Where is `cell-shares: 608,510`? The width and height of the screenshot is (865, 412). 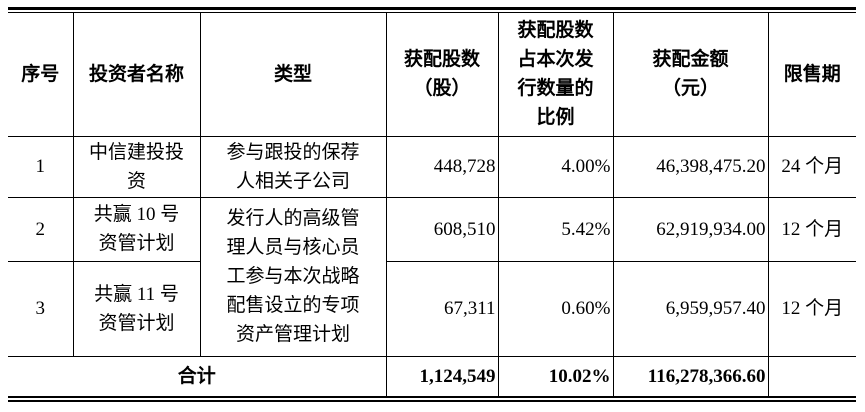 cell-shares: 608,510 is located at coordinates (442, 229).